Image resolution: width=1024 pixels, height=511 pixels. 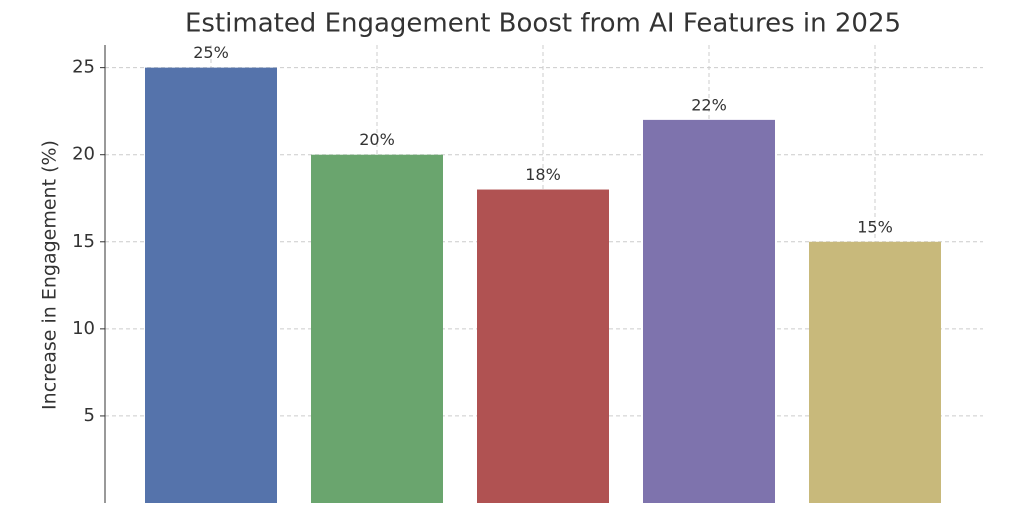 What do you see at coordinates (83, 67) in the screenshot?
I see `y-tick-label: 25` at bounding box center [83, 67].